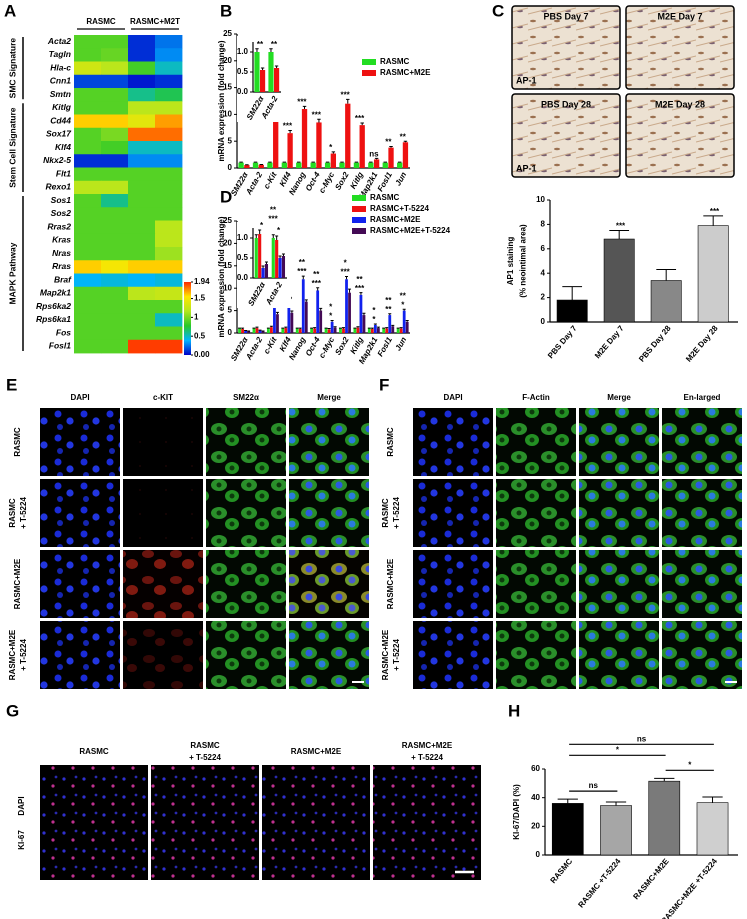  Describe the element at coordinates (642, 738) in the screenshot. I see `comparison-label: ns` at that location.